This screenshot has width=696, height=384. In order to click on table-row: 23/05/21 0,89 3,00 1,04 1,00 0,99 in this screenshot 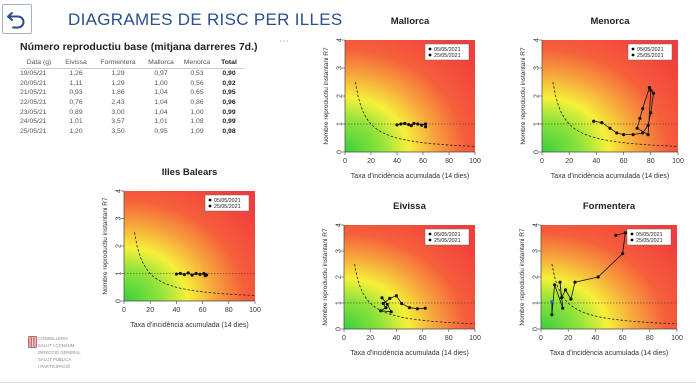, I will do `click(132, 112)`.